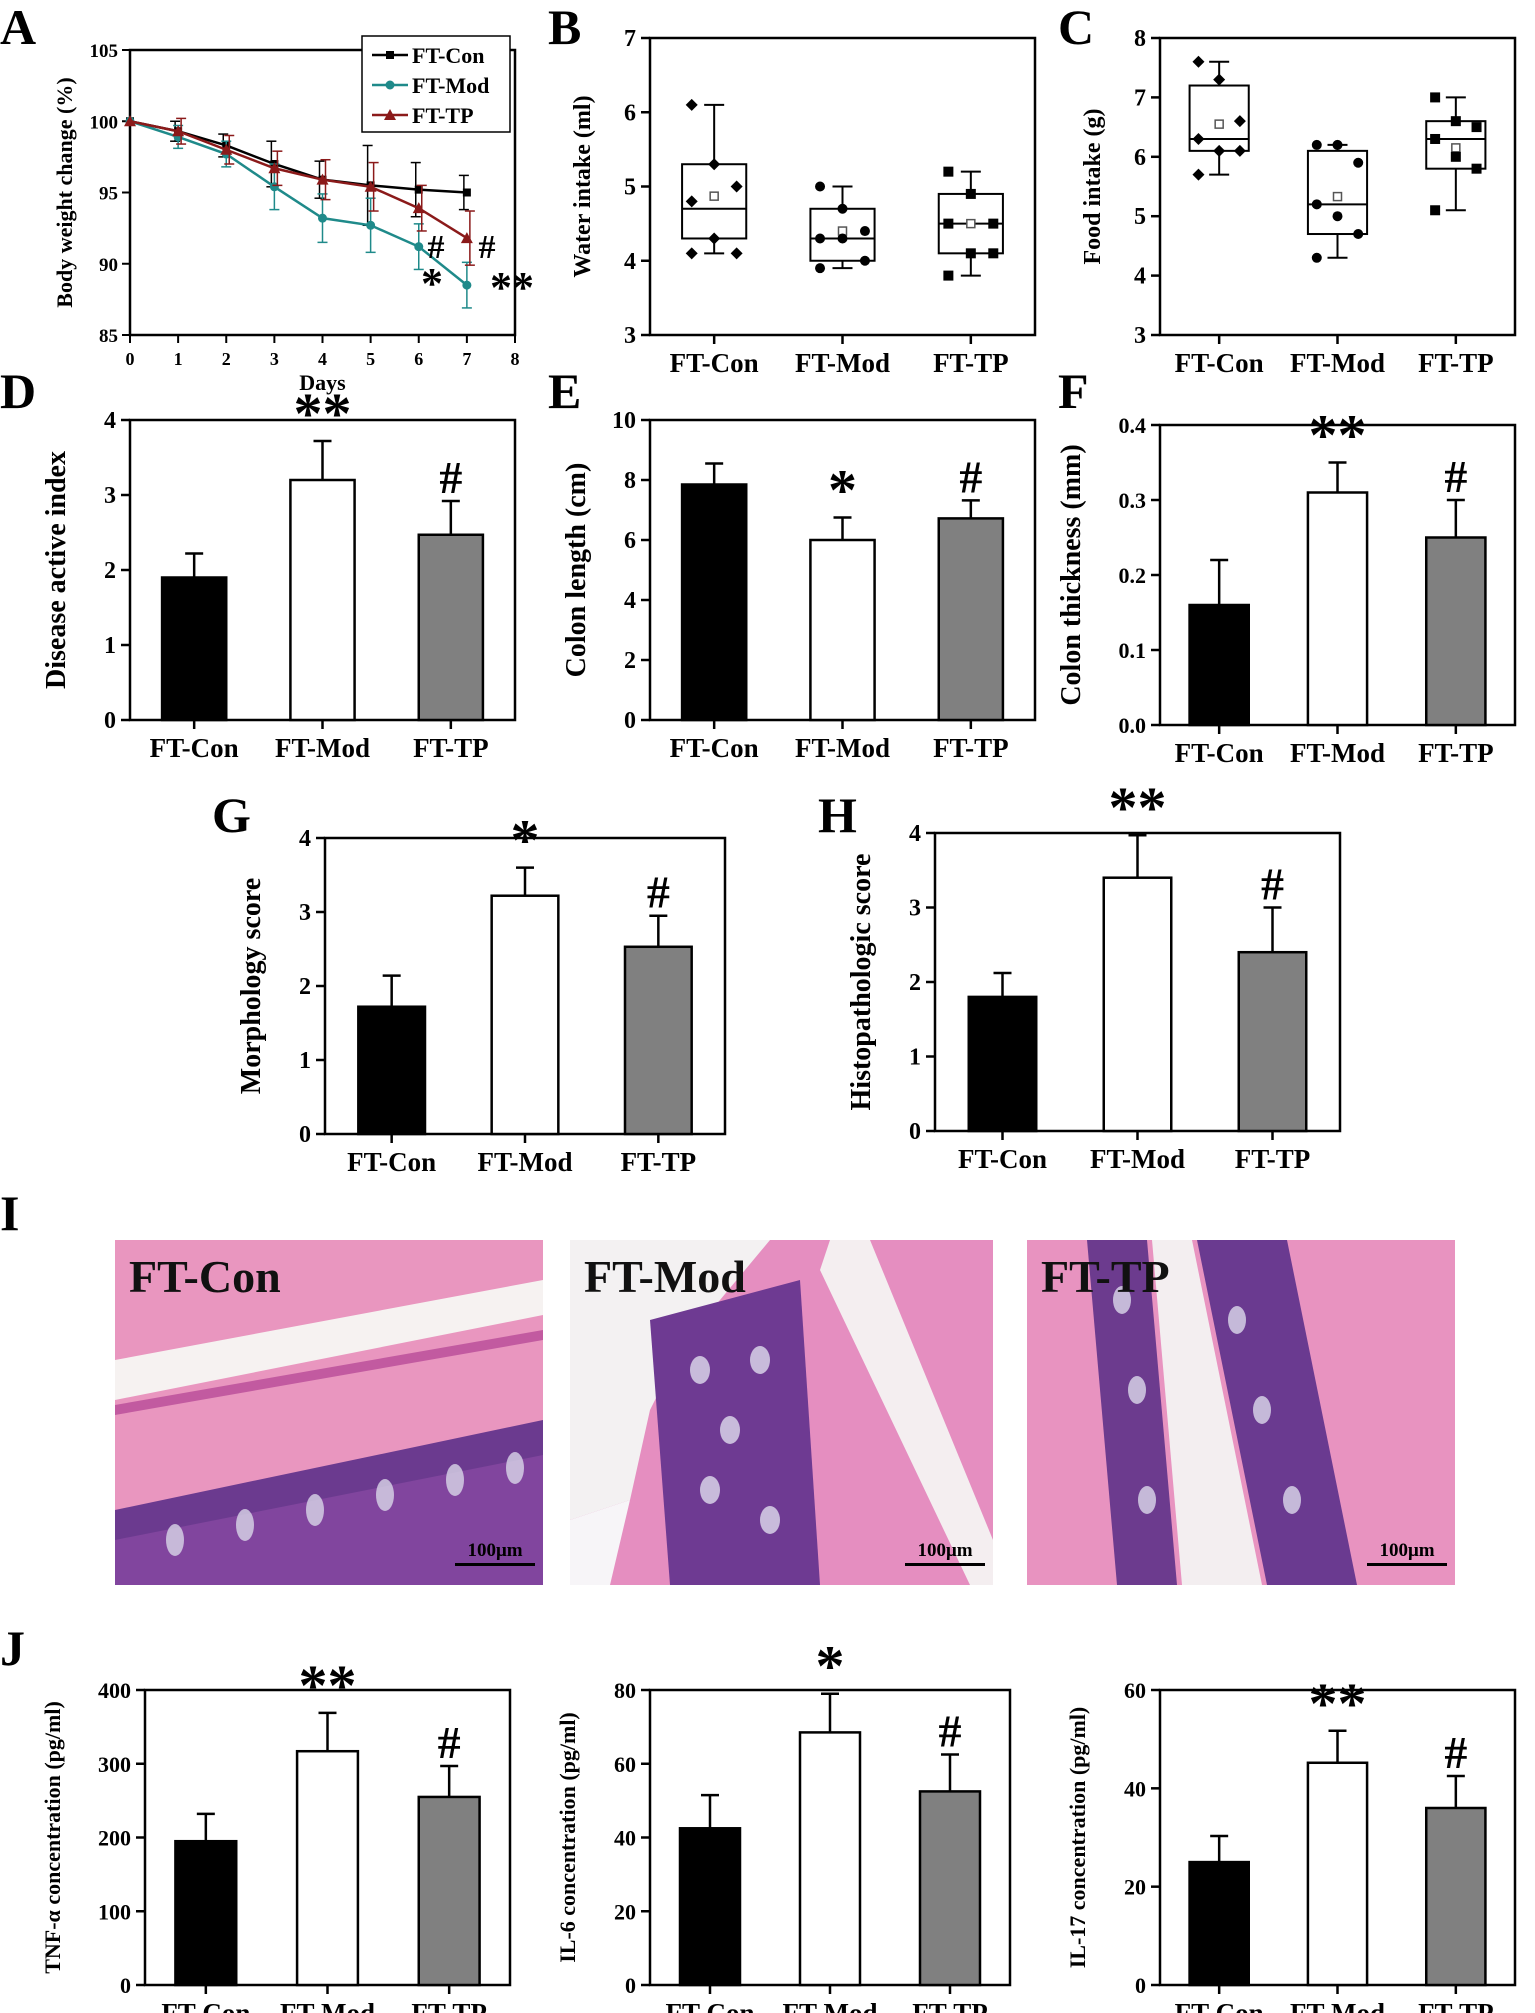 The height and width of the screenshot is (2013, 1535). I want to click on y-tick-label: 300, so click(114, 1764).